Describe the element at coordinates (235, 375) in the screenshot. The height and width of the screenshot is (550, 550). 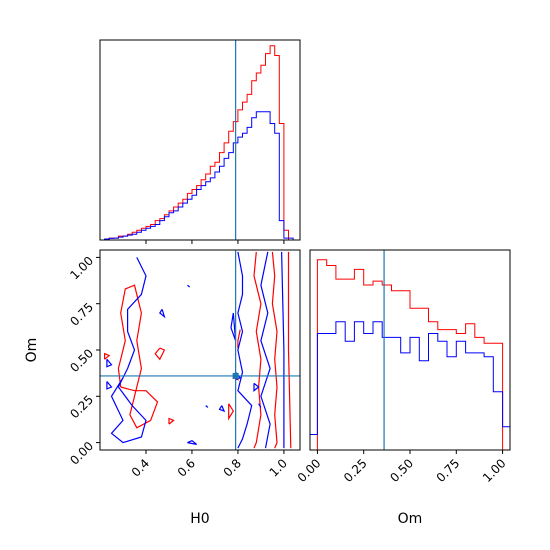
I see `truth-marker` at that location.